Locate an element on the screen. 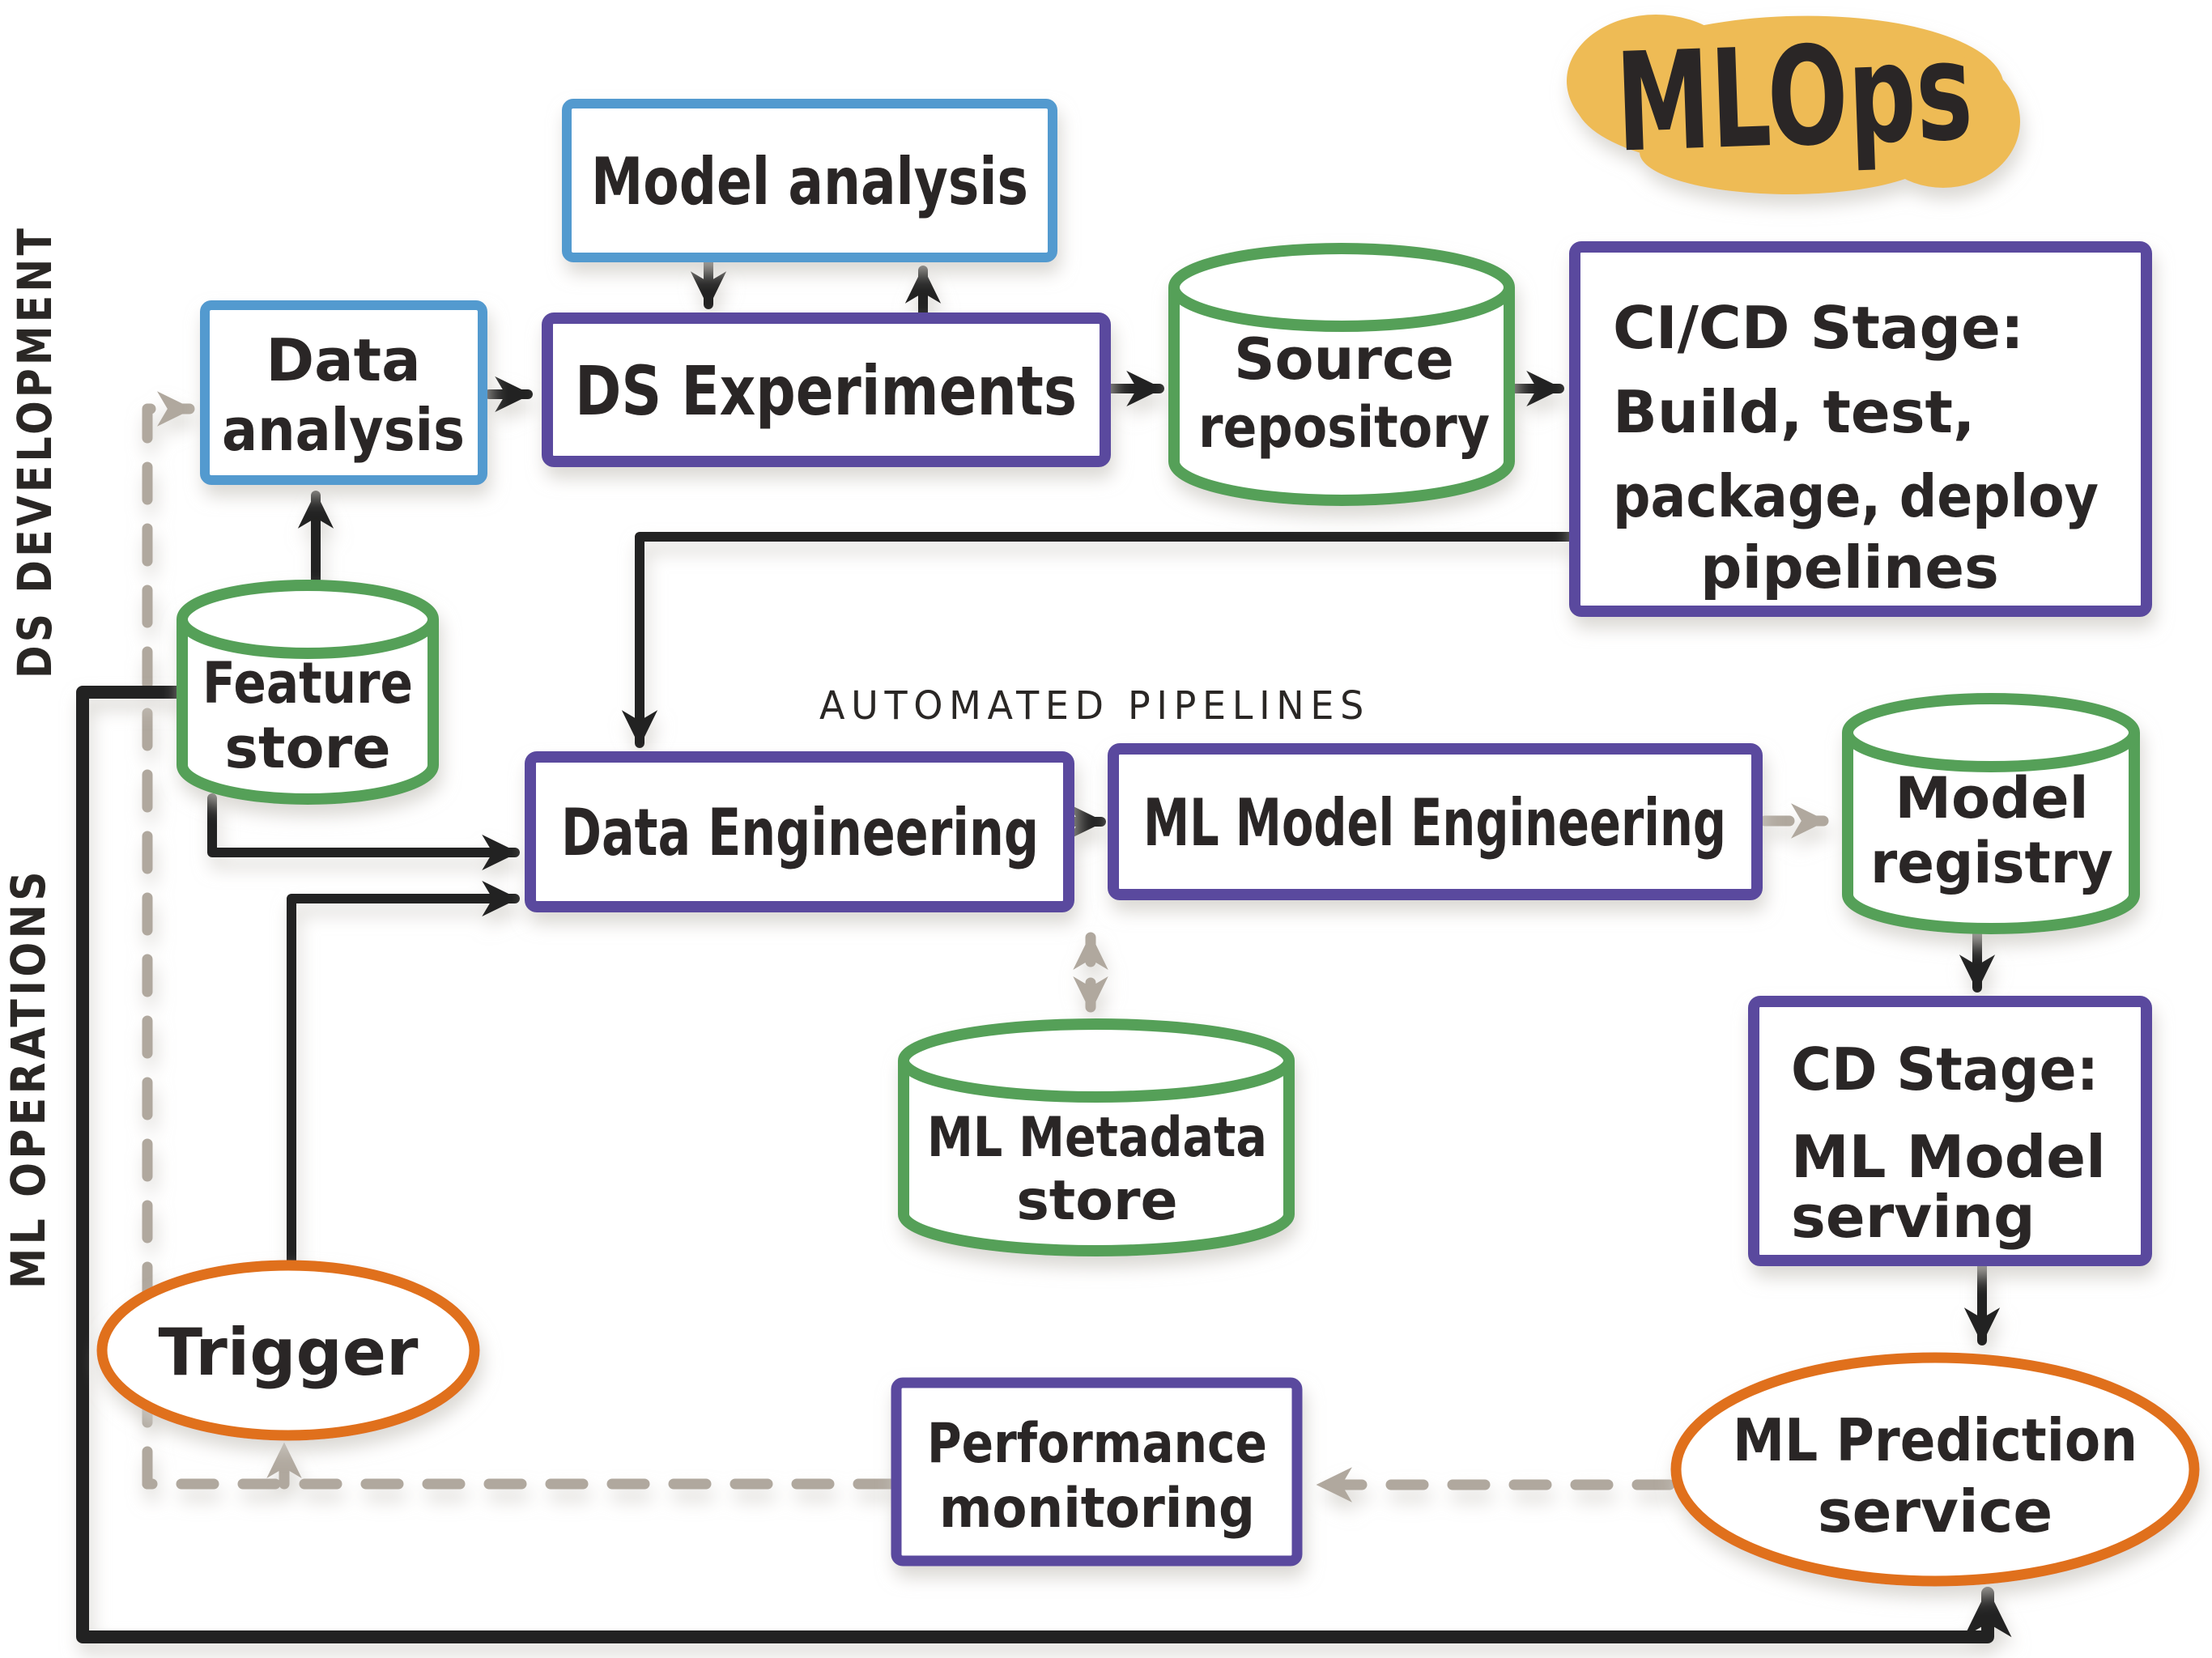 This screenshot has height=1658, width=2212. ci-cd-stage-box is located at coordinates (1861, 429).